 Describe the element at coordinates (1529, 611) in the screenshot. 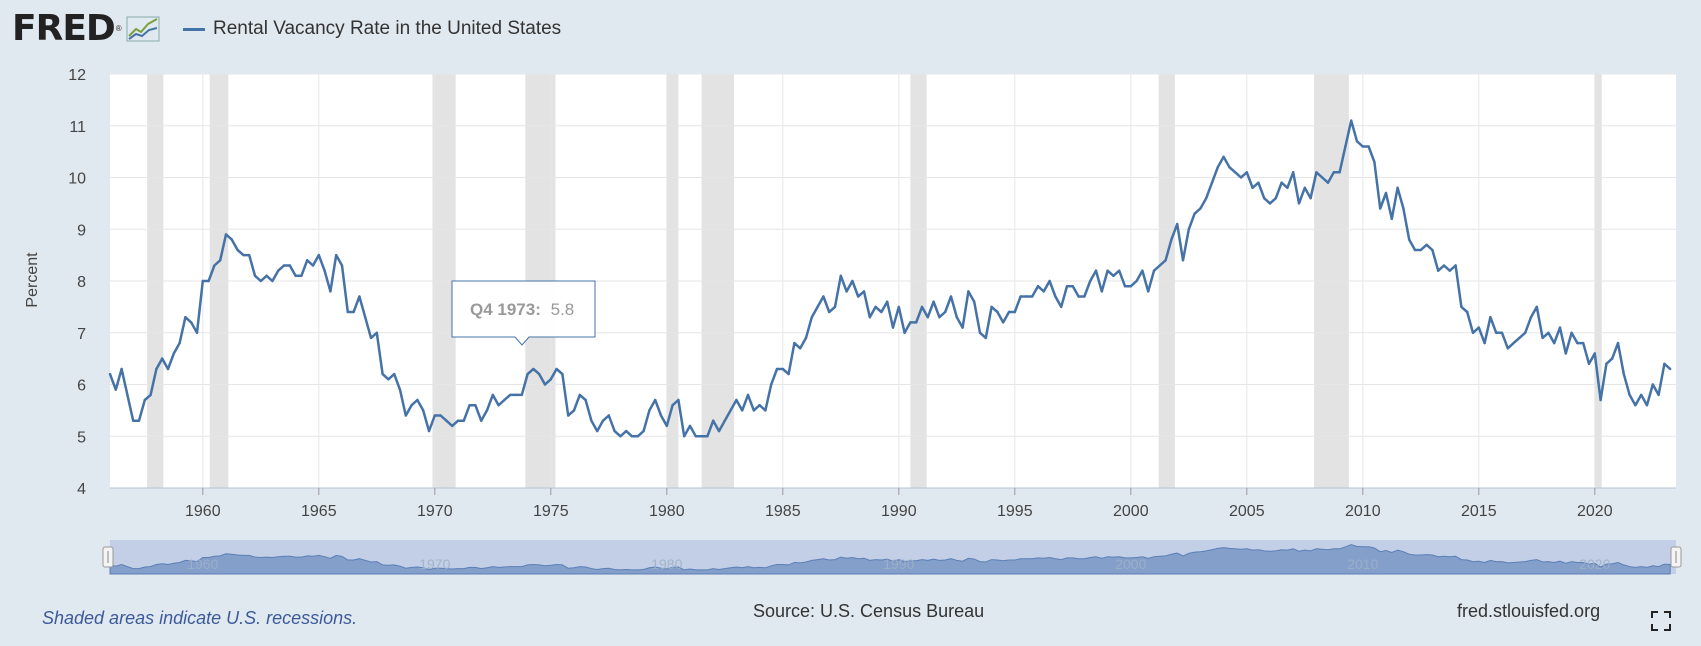

I see `fred-site-link: fred.stlouisfed.org` at that location.